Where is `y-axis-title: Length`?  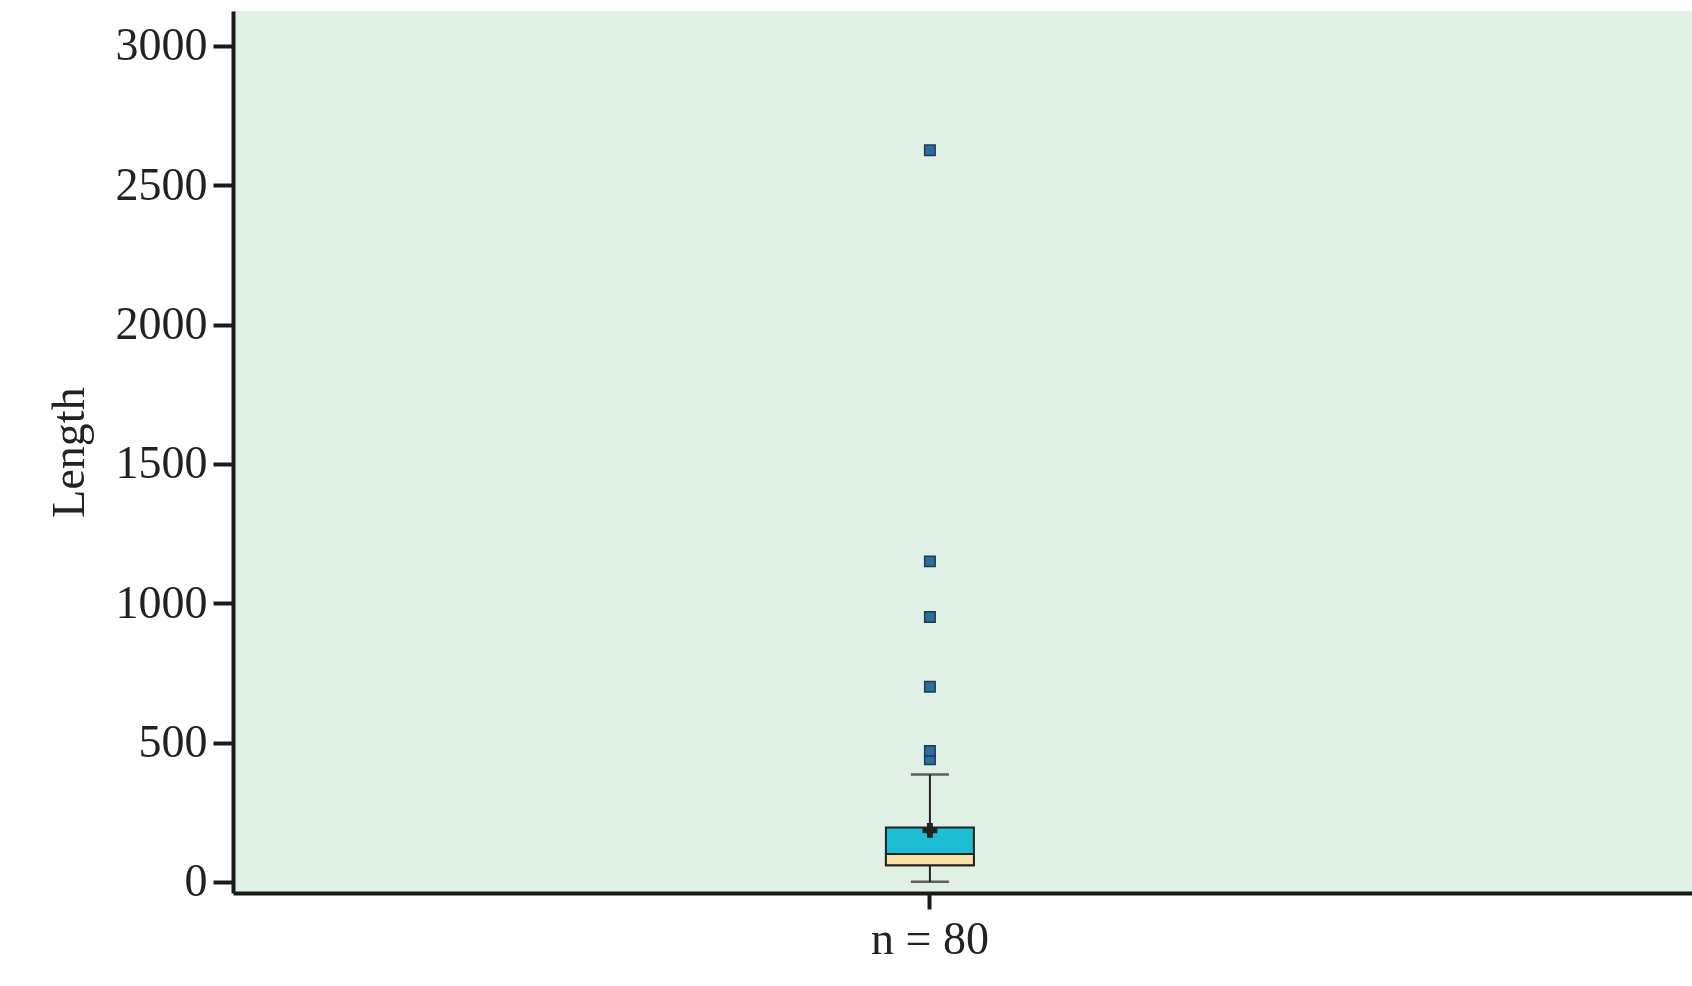 y-axis-title: Length is located at coordinates (68, 452).